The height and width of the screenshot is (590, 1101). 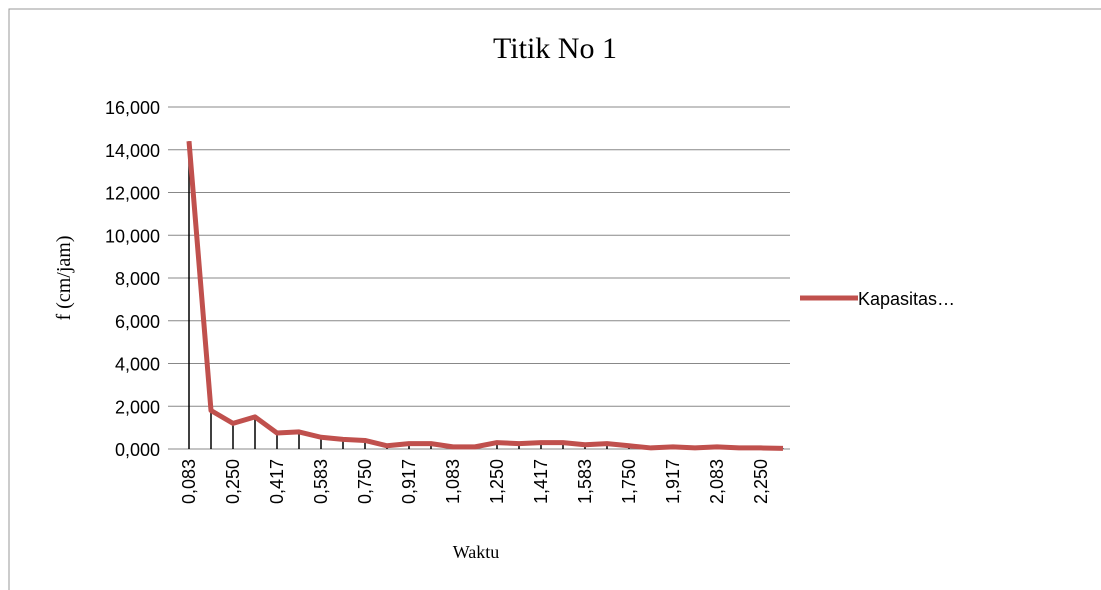 I want to click on x-axis-label: Waktu, so click(x=476, y=552).